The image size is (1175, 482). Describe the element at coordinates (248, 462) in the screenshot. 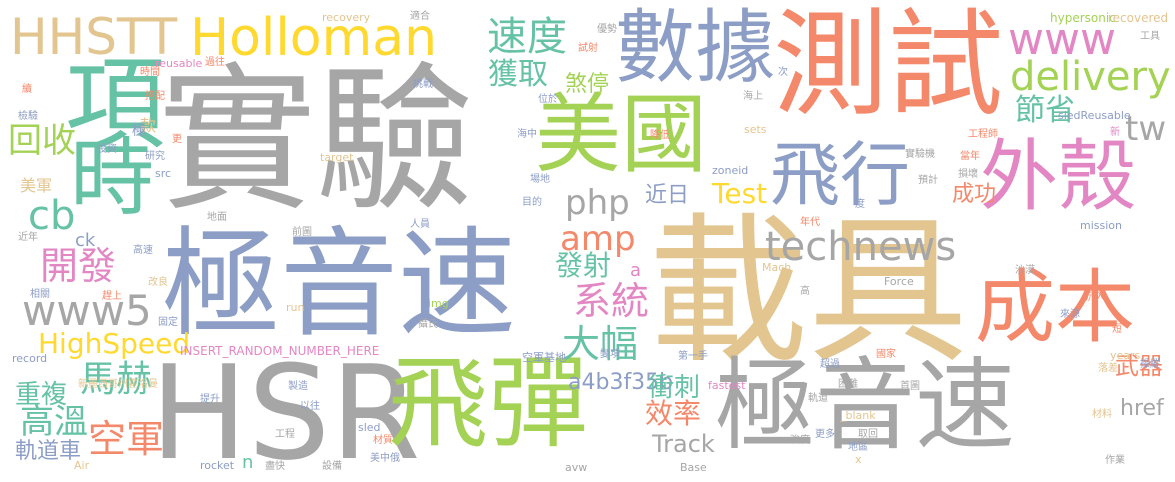

I see `word-n: n` at that location.